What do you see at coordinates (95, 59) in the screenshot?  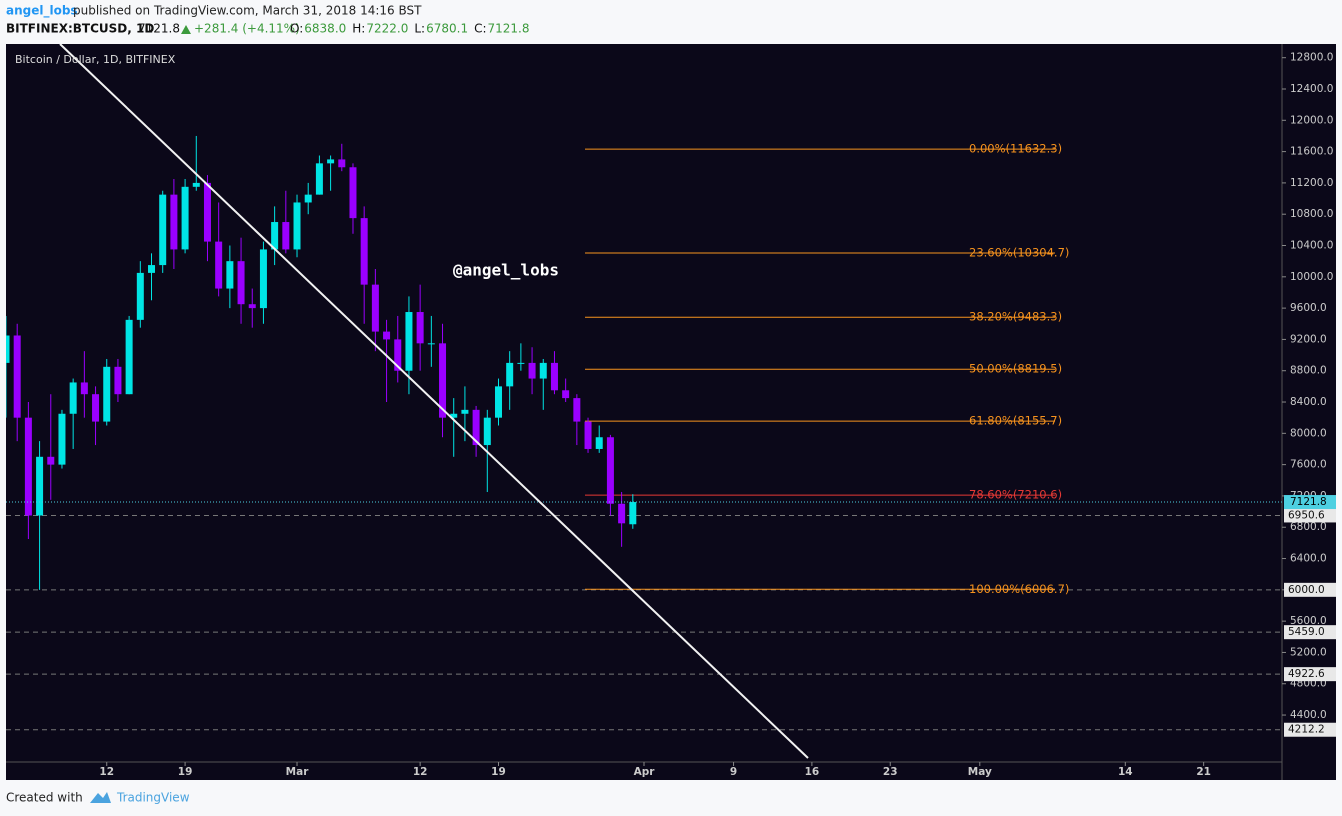 I see `chart-title: Bitcoin / Dollar, 1D, BITFINEX` at bounding box center [95, 59].